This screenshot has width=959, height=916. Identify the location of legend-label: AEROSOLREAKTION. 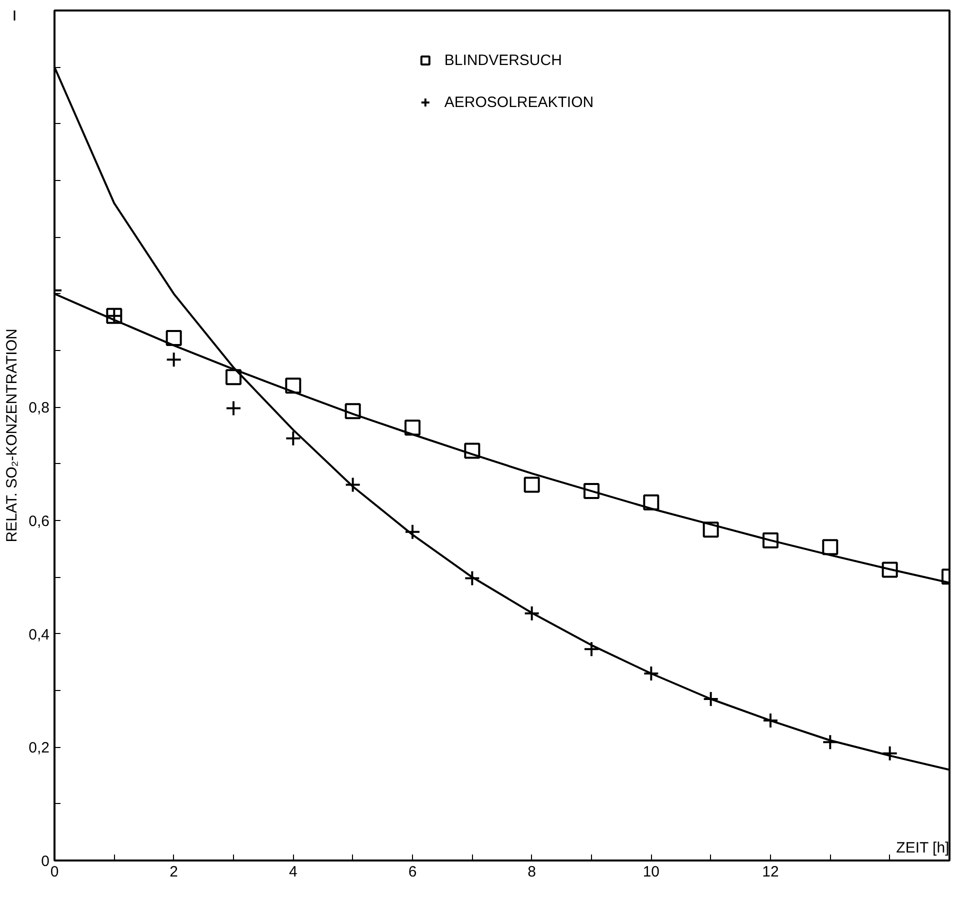
(519, 102).